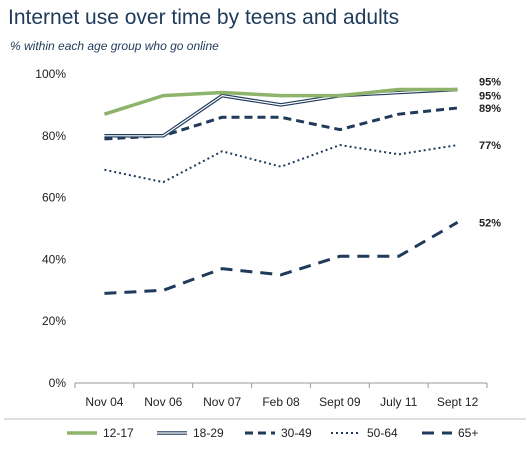 The height and width of the screenshot is (452, 529). What do you see at coordinates (104, 402) in the screenshot?
I see `x-tick-label: Nov 04` at bounding box center [104, 402].